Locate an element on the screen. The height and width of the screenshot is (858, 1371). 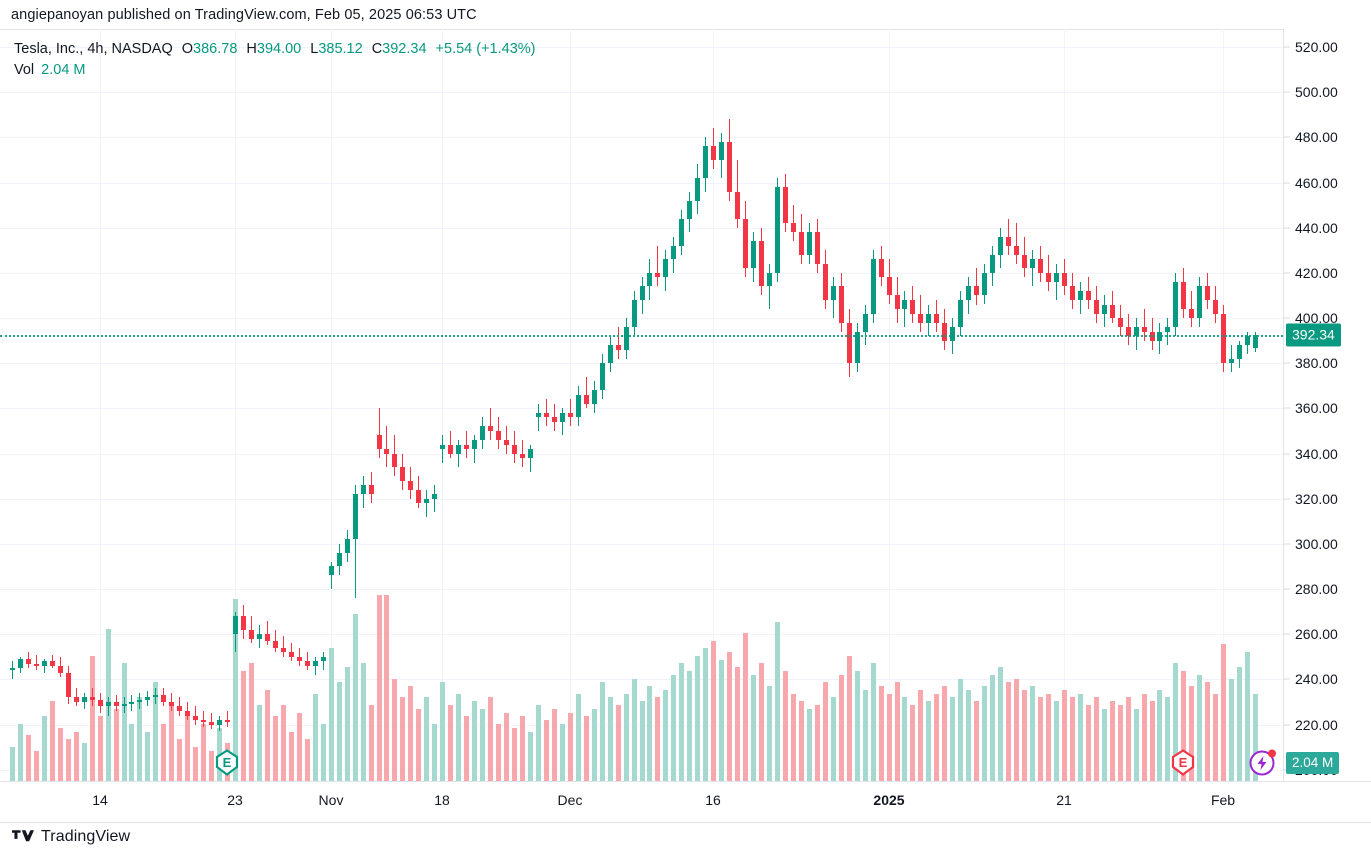
current-price-badge: 392.34 is located at coordinates (1313, 335).